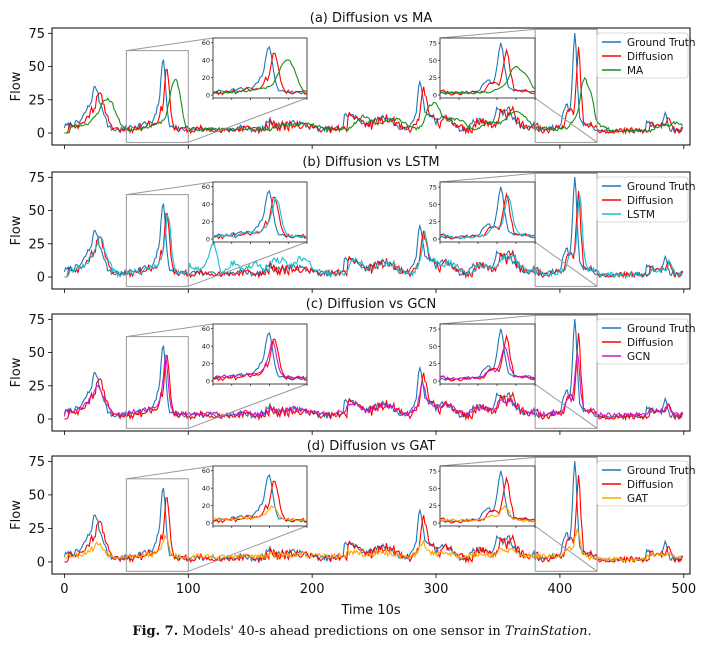 The width and height of the screenshot is (724, 658). I want to click on legend-label: GCN, so click(638, 357).